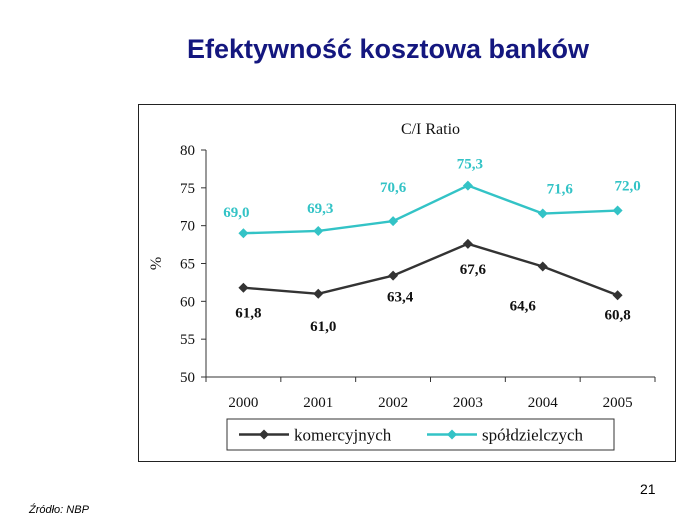 The height and width of the screenshot is (525, 700). Describe the element at coordinates (560, 190) in the screenshot. I see `data-label: 71,6` at that location.